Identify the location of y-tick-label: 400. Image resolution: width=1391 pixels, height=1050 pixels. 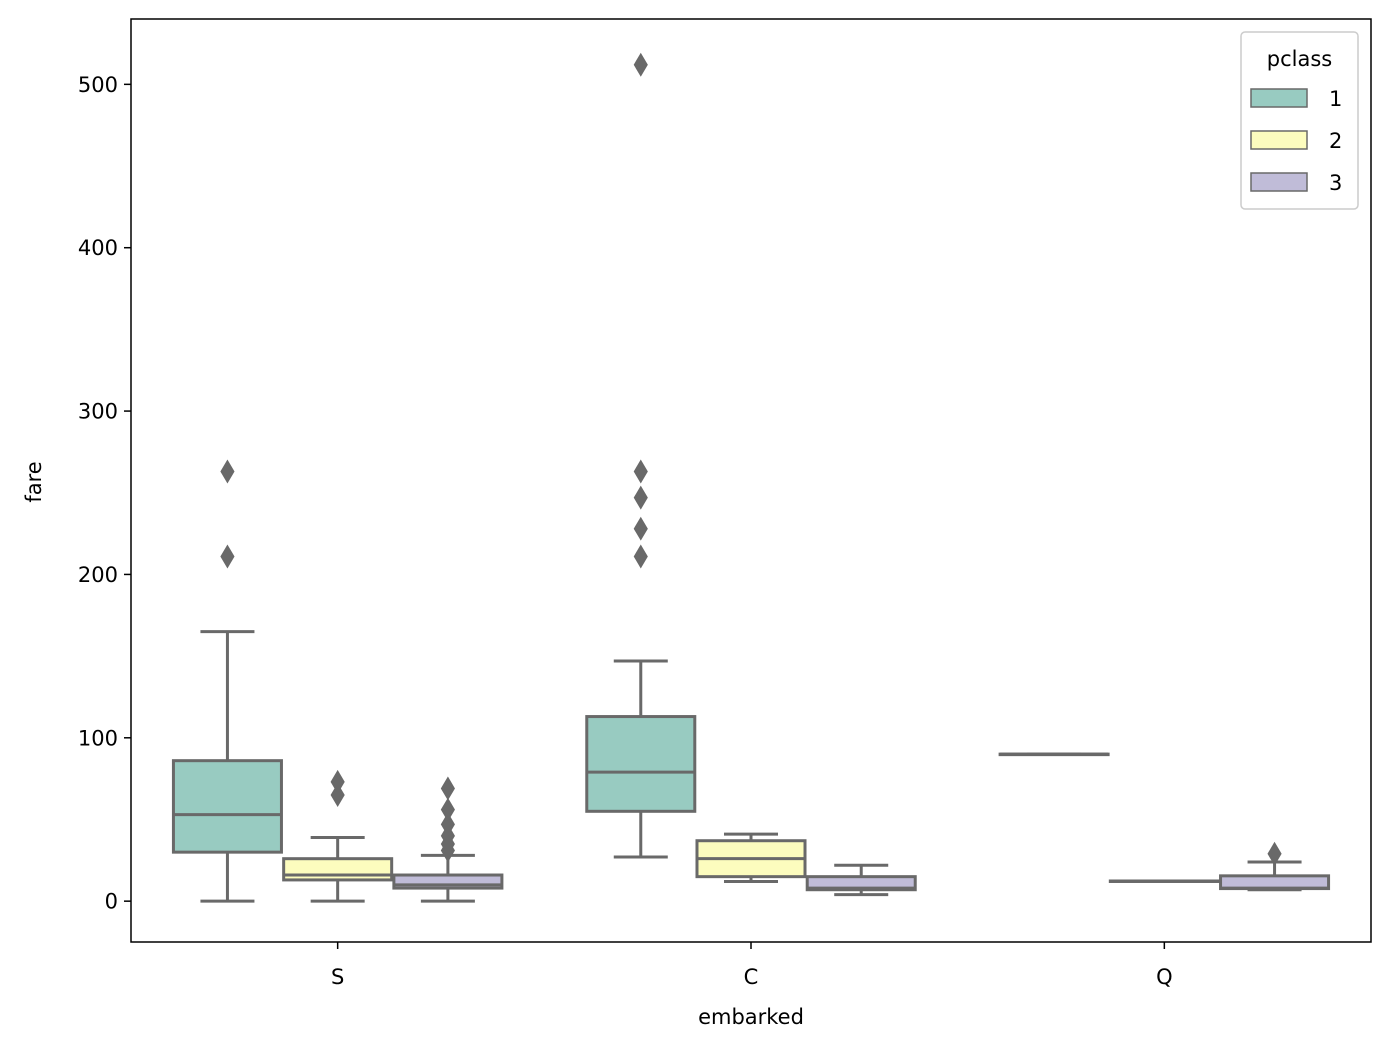
(98, 248).